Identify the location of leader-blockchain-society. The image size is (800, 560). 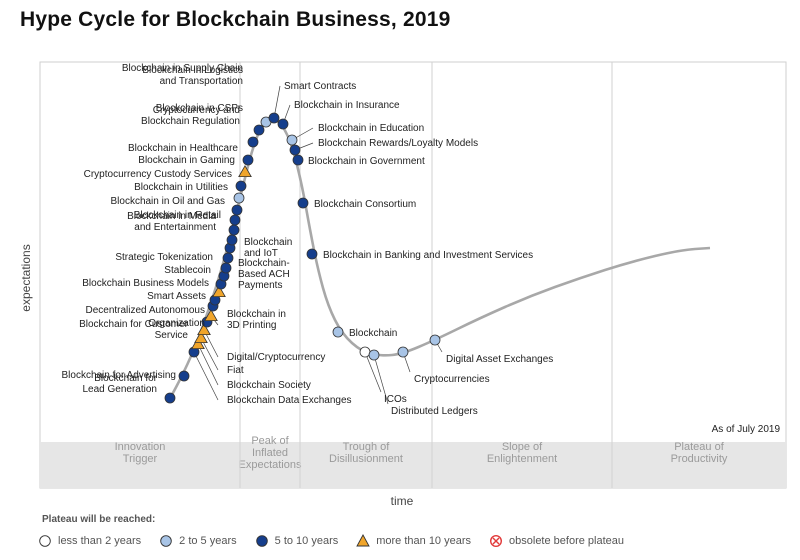
(208, 364).